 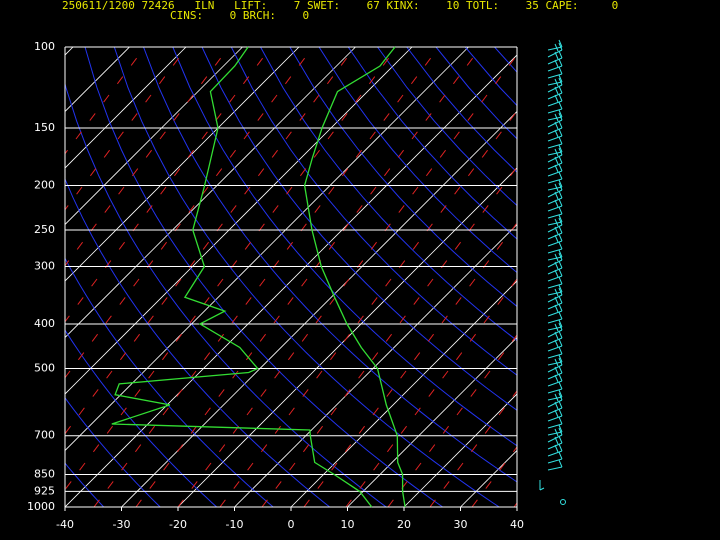 I want to click on x-tick-label: 30, so click(x=461, y=524).